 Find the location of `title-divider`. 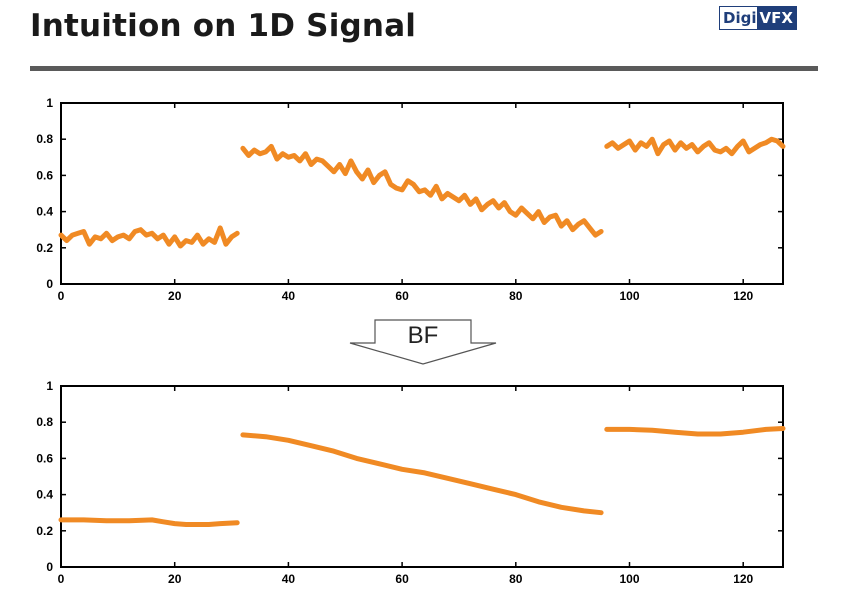

title-divider is located at coordinates (424, 68).